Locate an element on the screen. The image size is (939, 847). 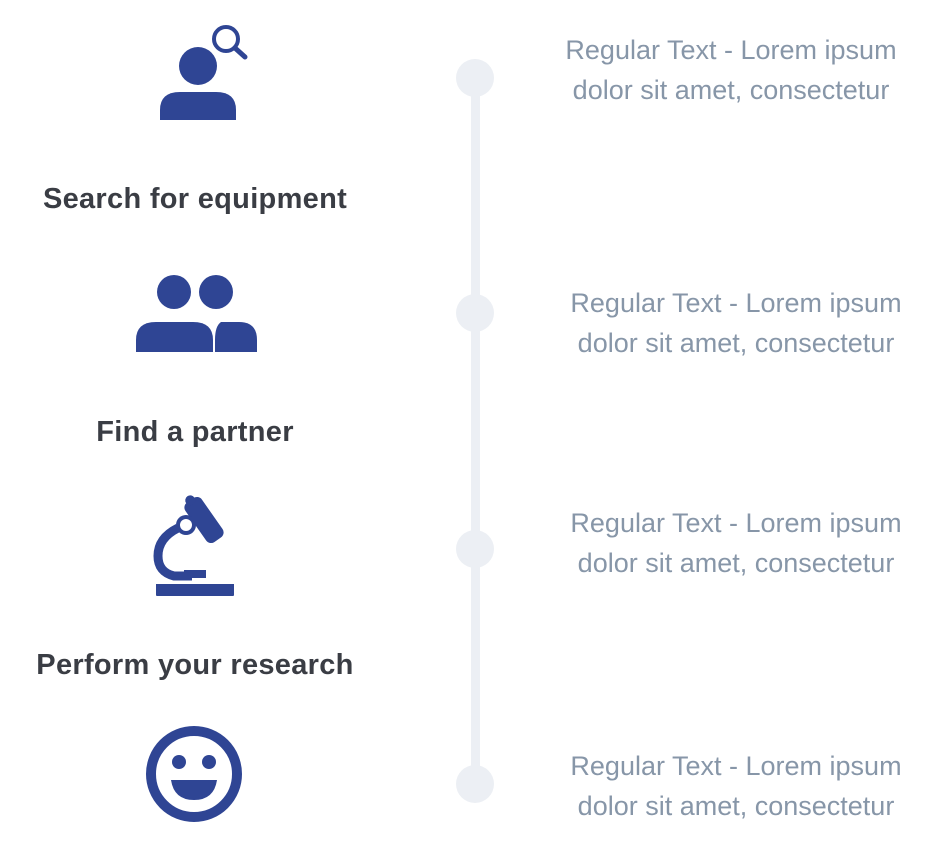
timeline-line is located at coordinates (475, 432).